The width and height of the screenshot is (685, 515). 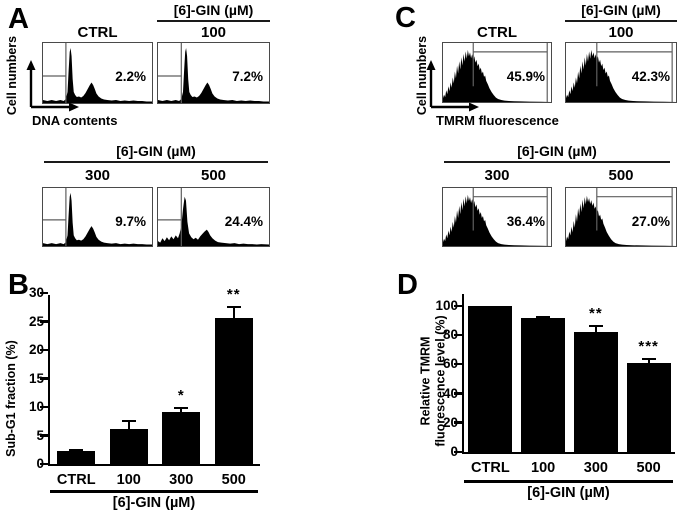 I want to click on y-tick-label: 10, so click(x=36, y=406).